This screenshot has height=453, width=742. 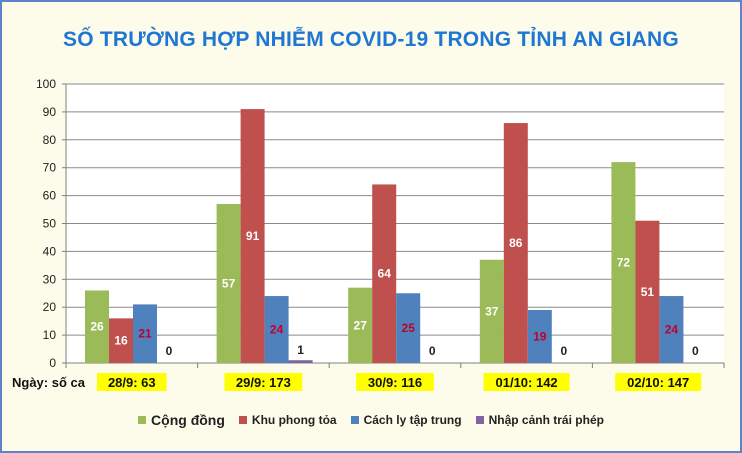 I want to click on data-label: 57, so click(x=229, y=283).